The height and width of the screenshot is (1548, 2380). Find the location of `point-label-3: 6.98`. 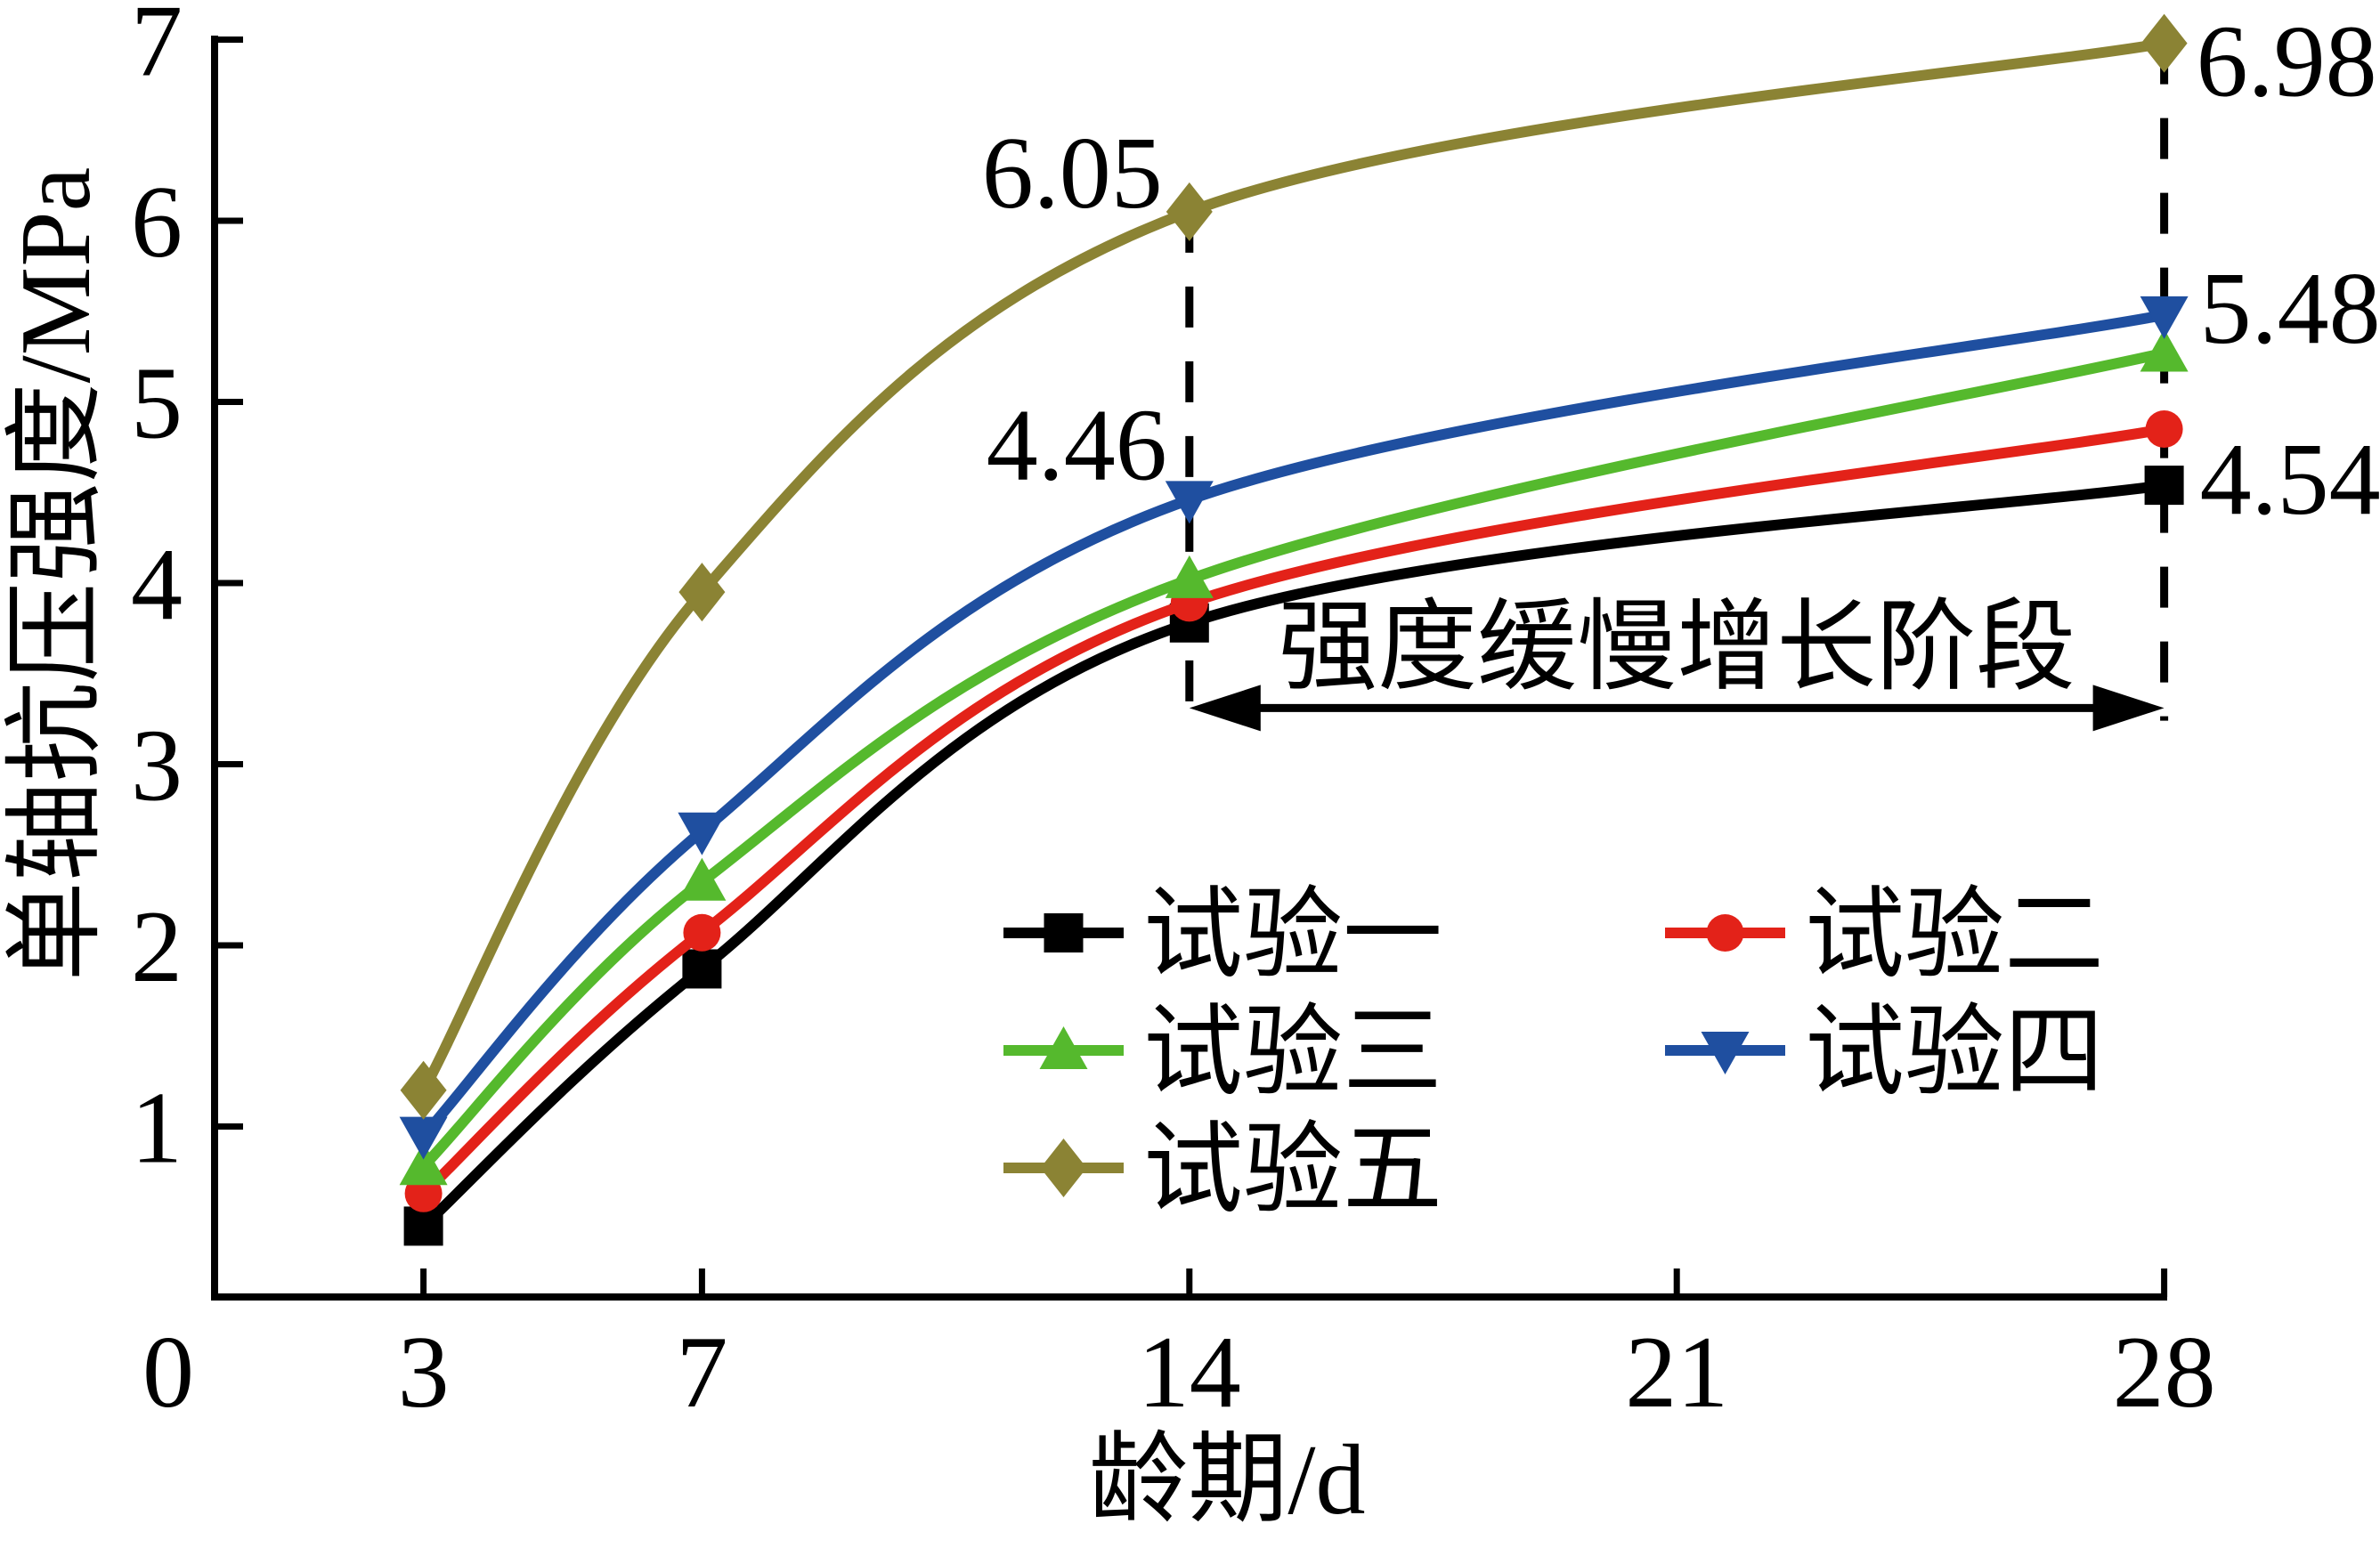

point-label-3: 6.98 is located at coordinates (2287, 62).